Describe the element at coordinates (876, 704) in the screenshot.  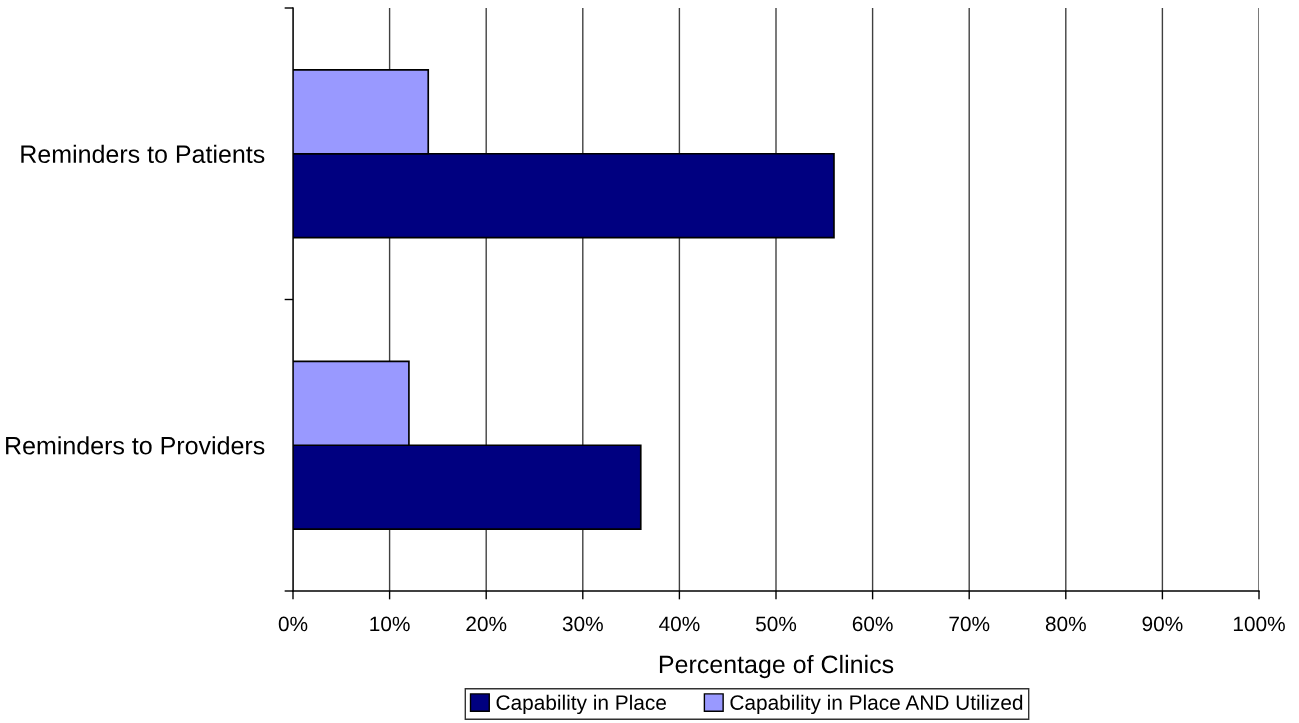
I see `legend-label: Capability in Place AND Utilized` at that location.